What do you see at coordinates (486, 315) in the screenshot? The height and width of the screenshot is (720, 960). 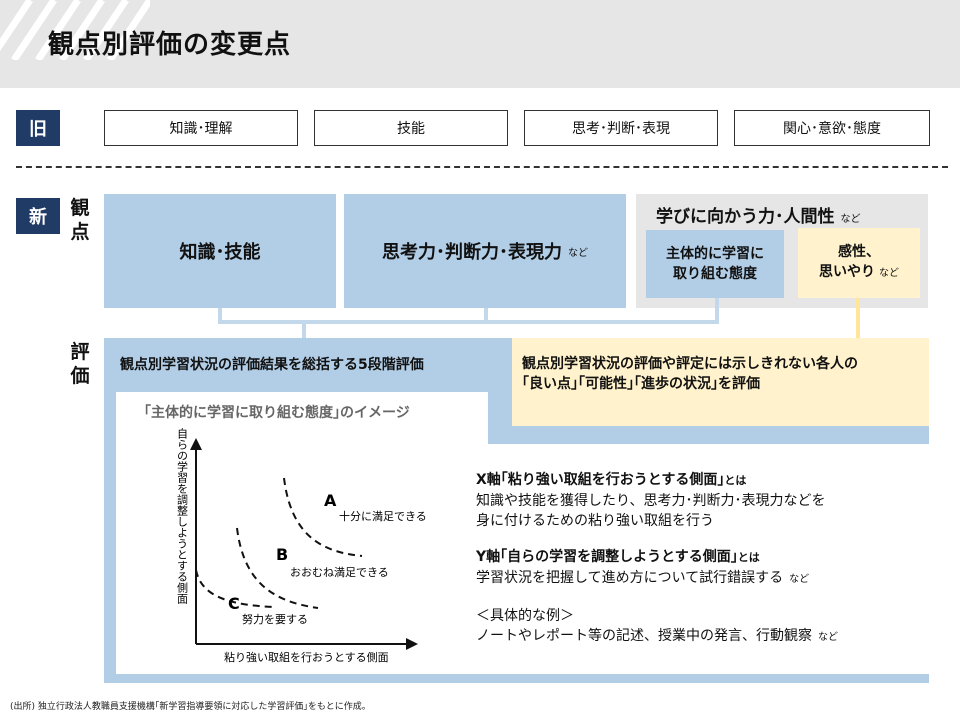 I see `connector-thinking` at bounding box center [486, 315].